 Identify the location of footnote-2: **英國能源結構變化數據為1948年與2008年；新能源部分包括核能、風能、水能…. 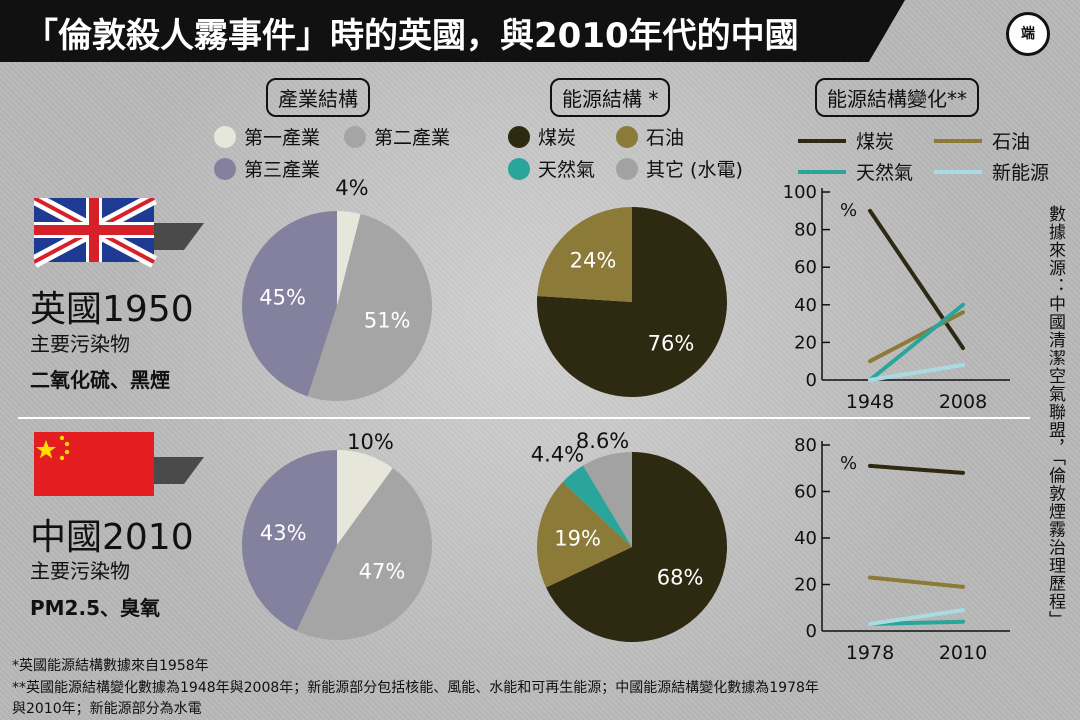
(415, 688).